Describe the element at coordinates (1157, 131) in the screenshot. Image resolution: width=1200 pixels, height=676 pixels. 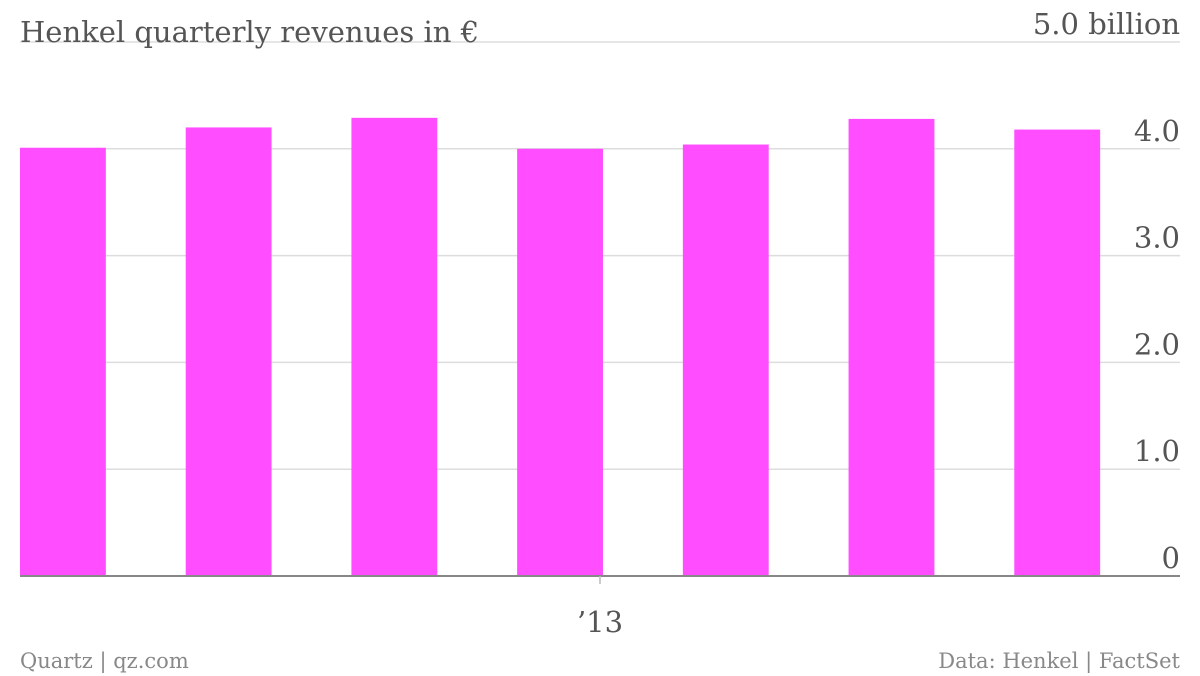
I see `y-tick-label: 4.0` at that location.